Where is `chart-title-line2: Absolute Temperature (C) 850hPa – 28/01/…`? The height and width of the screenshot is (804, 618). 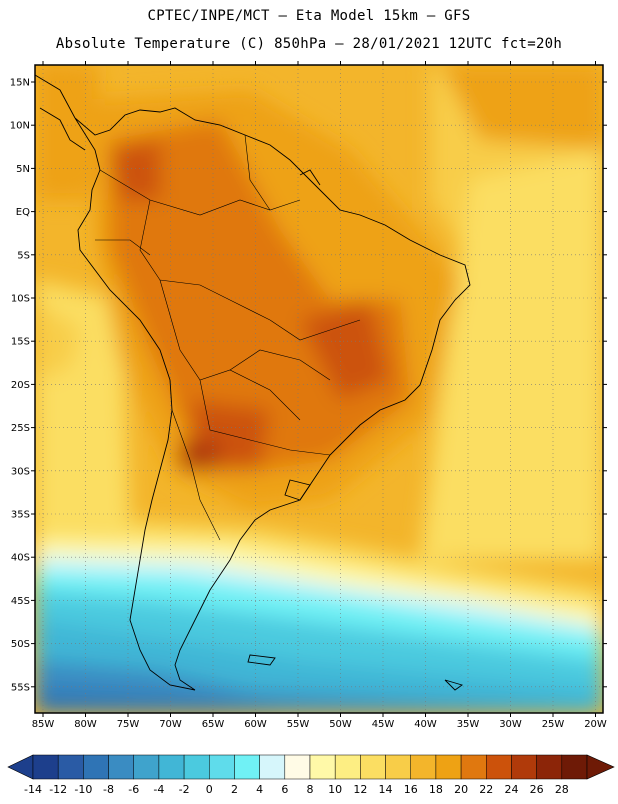
chart-title-line2: Absolute Temperature (C) 850hPa – 28/01/… is located at coordinates (309, 44).